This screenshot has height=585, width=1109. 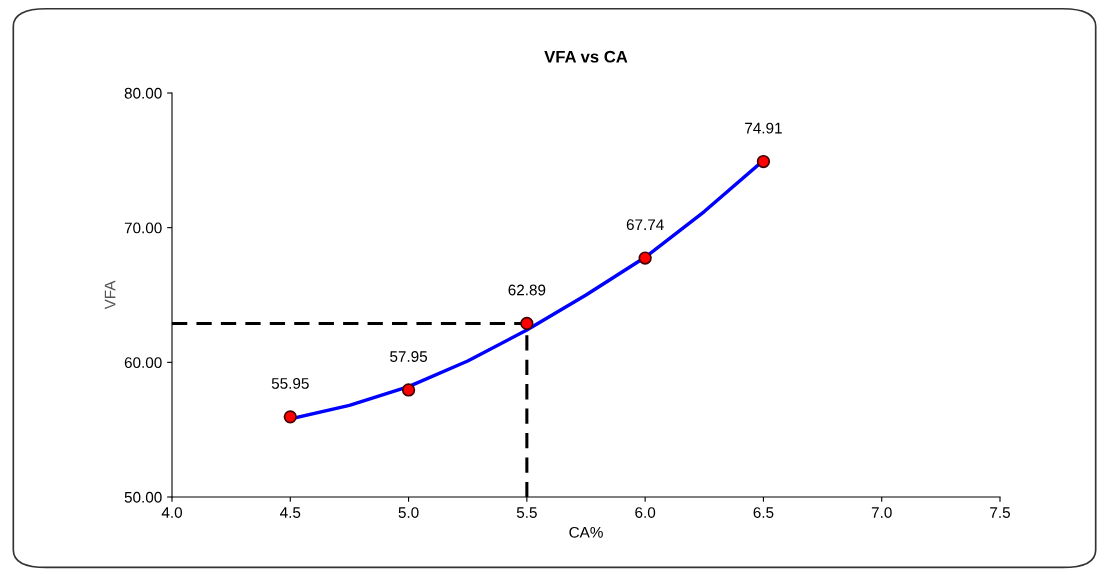 I want to click on x-tick-label: 5.5, so click(x=526, y=512).